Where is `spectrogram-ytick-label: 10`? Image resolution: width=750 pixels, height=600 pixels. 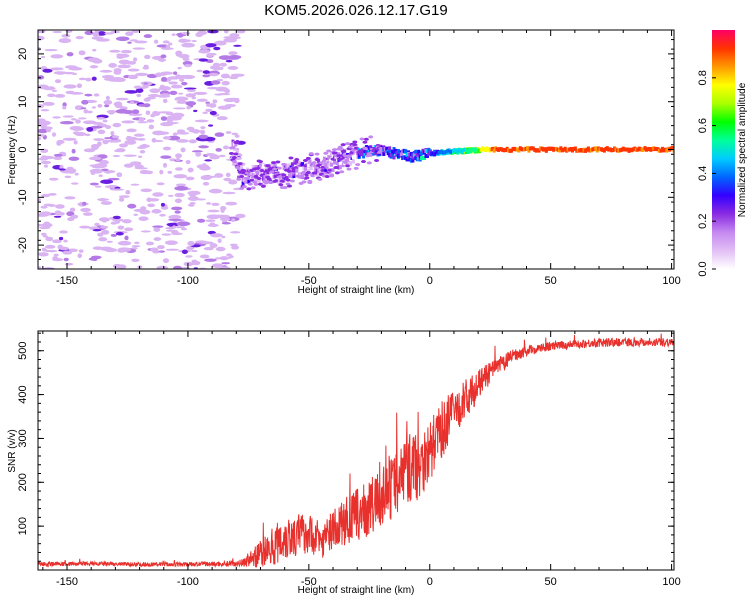 spectrogram-ytick-label: 10 is located at coordinates (23, 102).